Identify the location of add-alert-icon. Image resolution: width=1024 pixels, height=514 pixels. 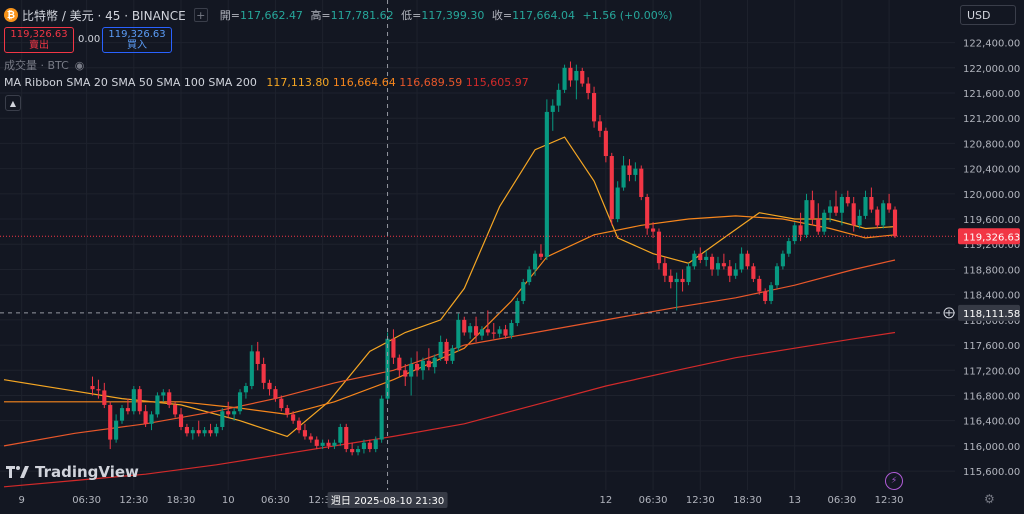
(949, 313).